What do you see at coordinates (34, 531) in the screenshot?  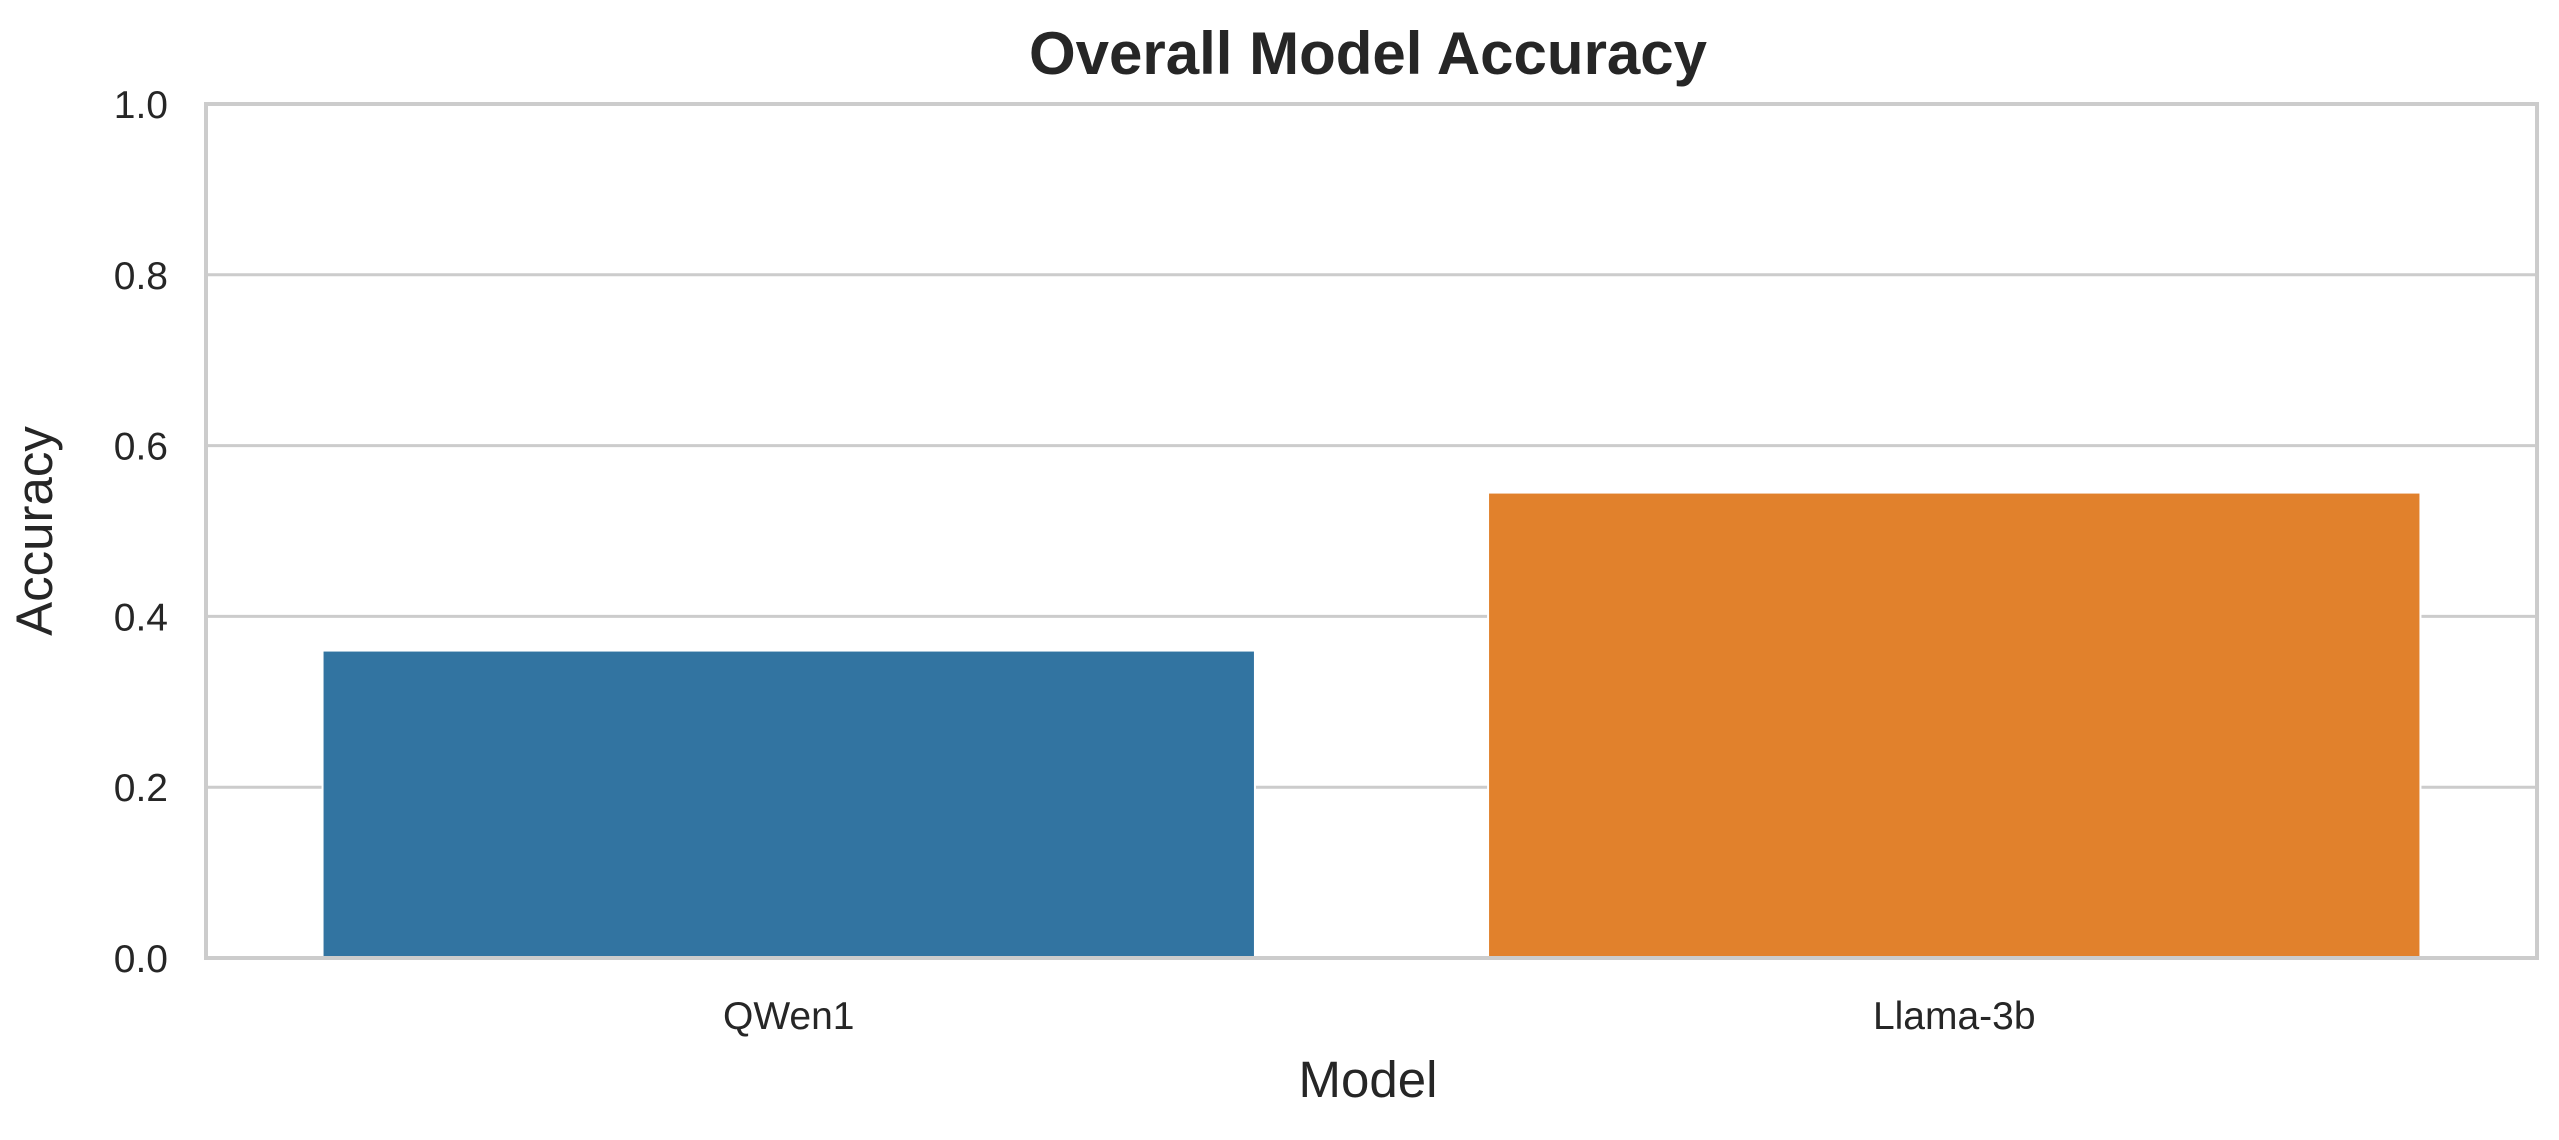 I see `y-axis-label: Accuracy` at bounding box center [34, 531].